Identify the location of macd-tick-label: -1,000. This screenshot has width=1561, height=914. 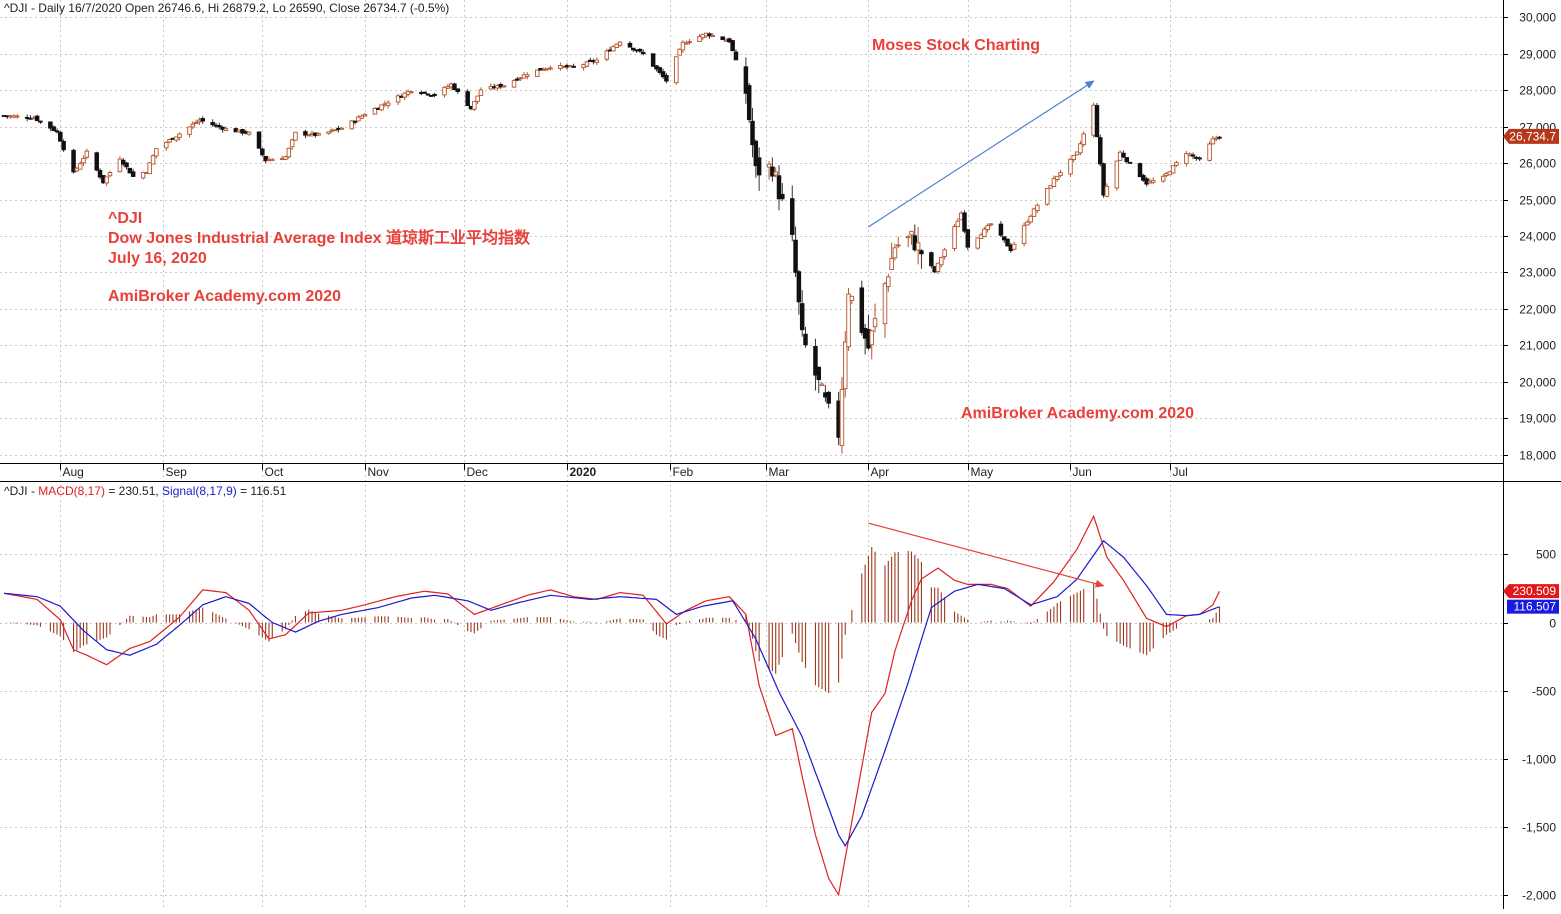
(1539, 760).